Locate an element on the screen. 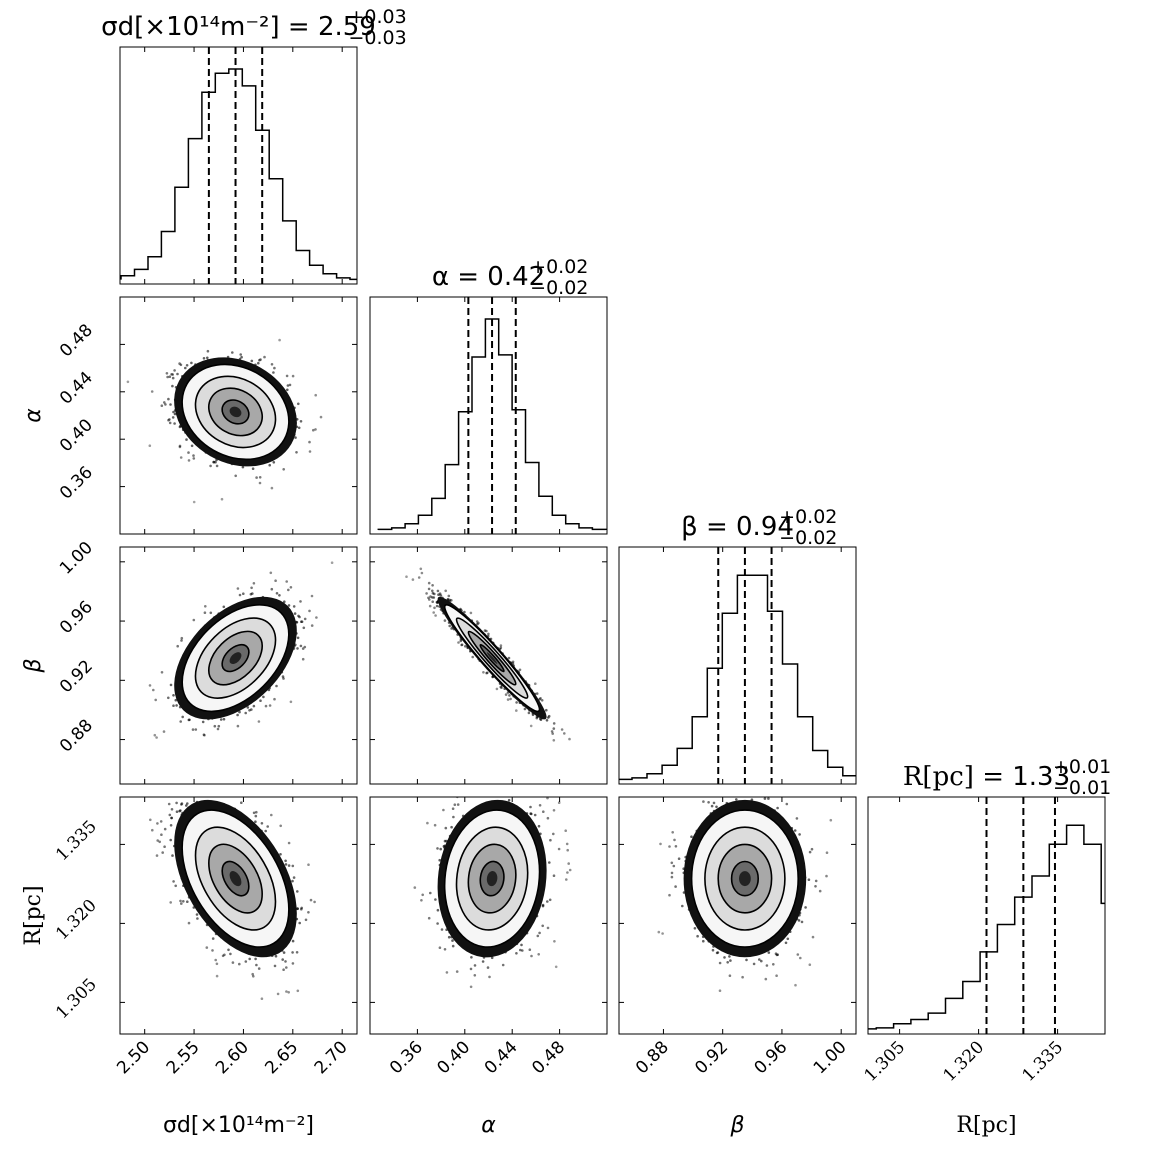 The width and height of the screenshot is (1153, 1153). title-plus: +0.01 is located at coordinates (1082, 767).